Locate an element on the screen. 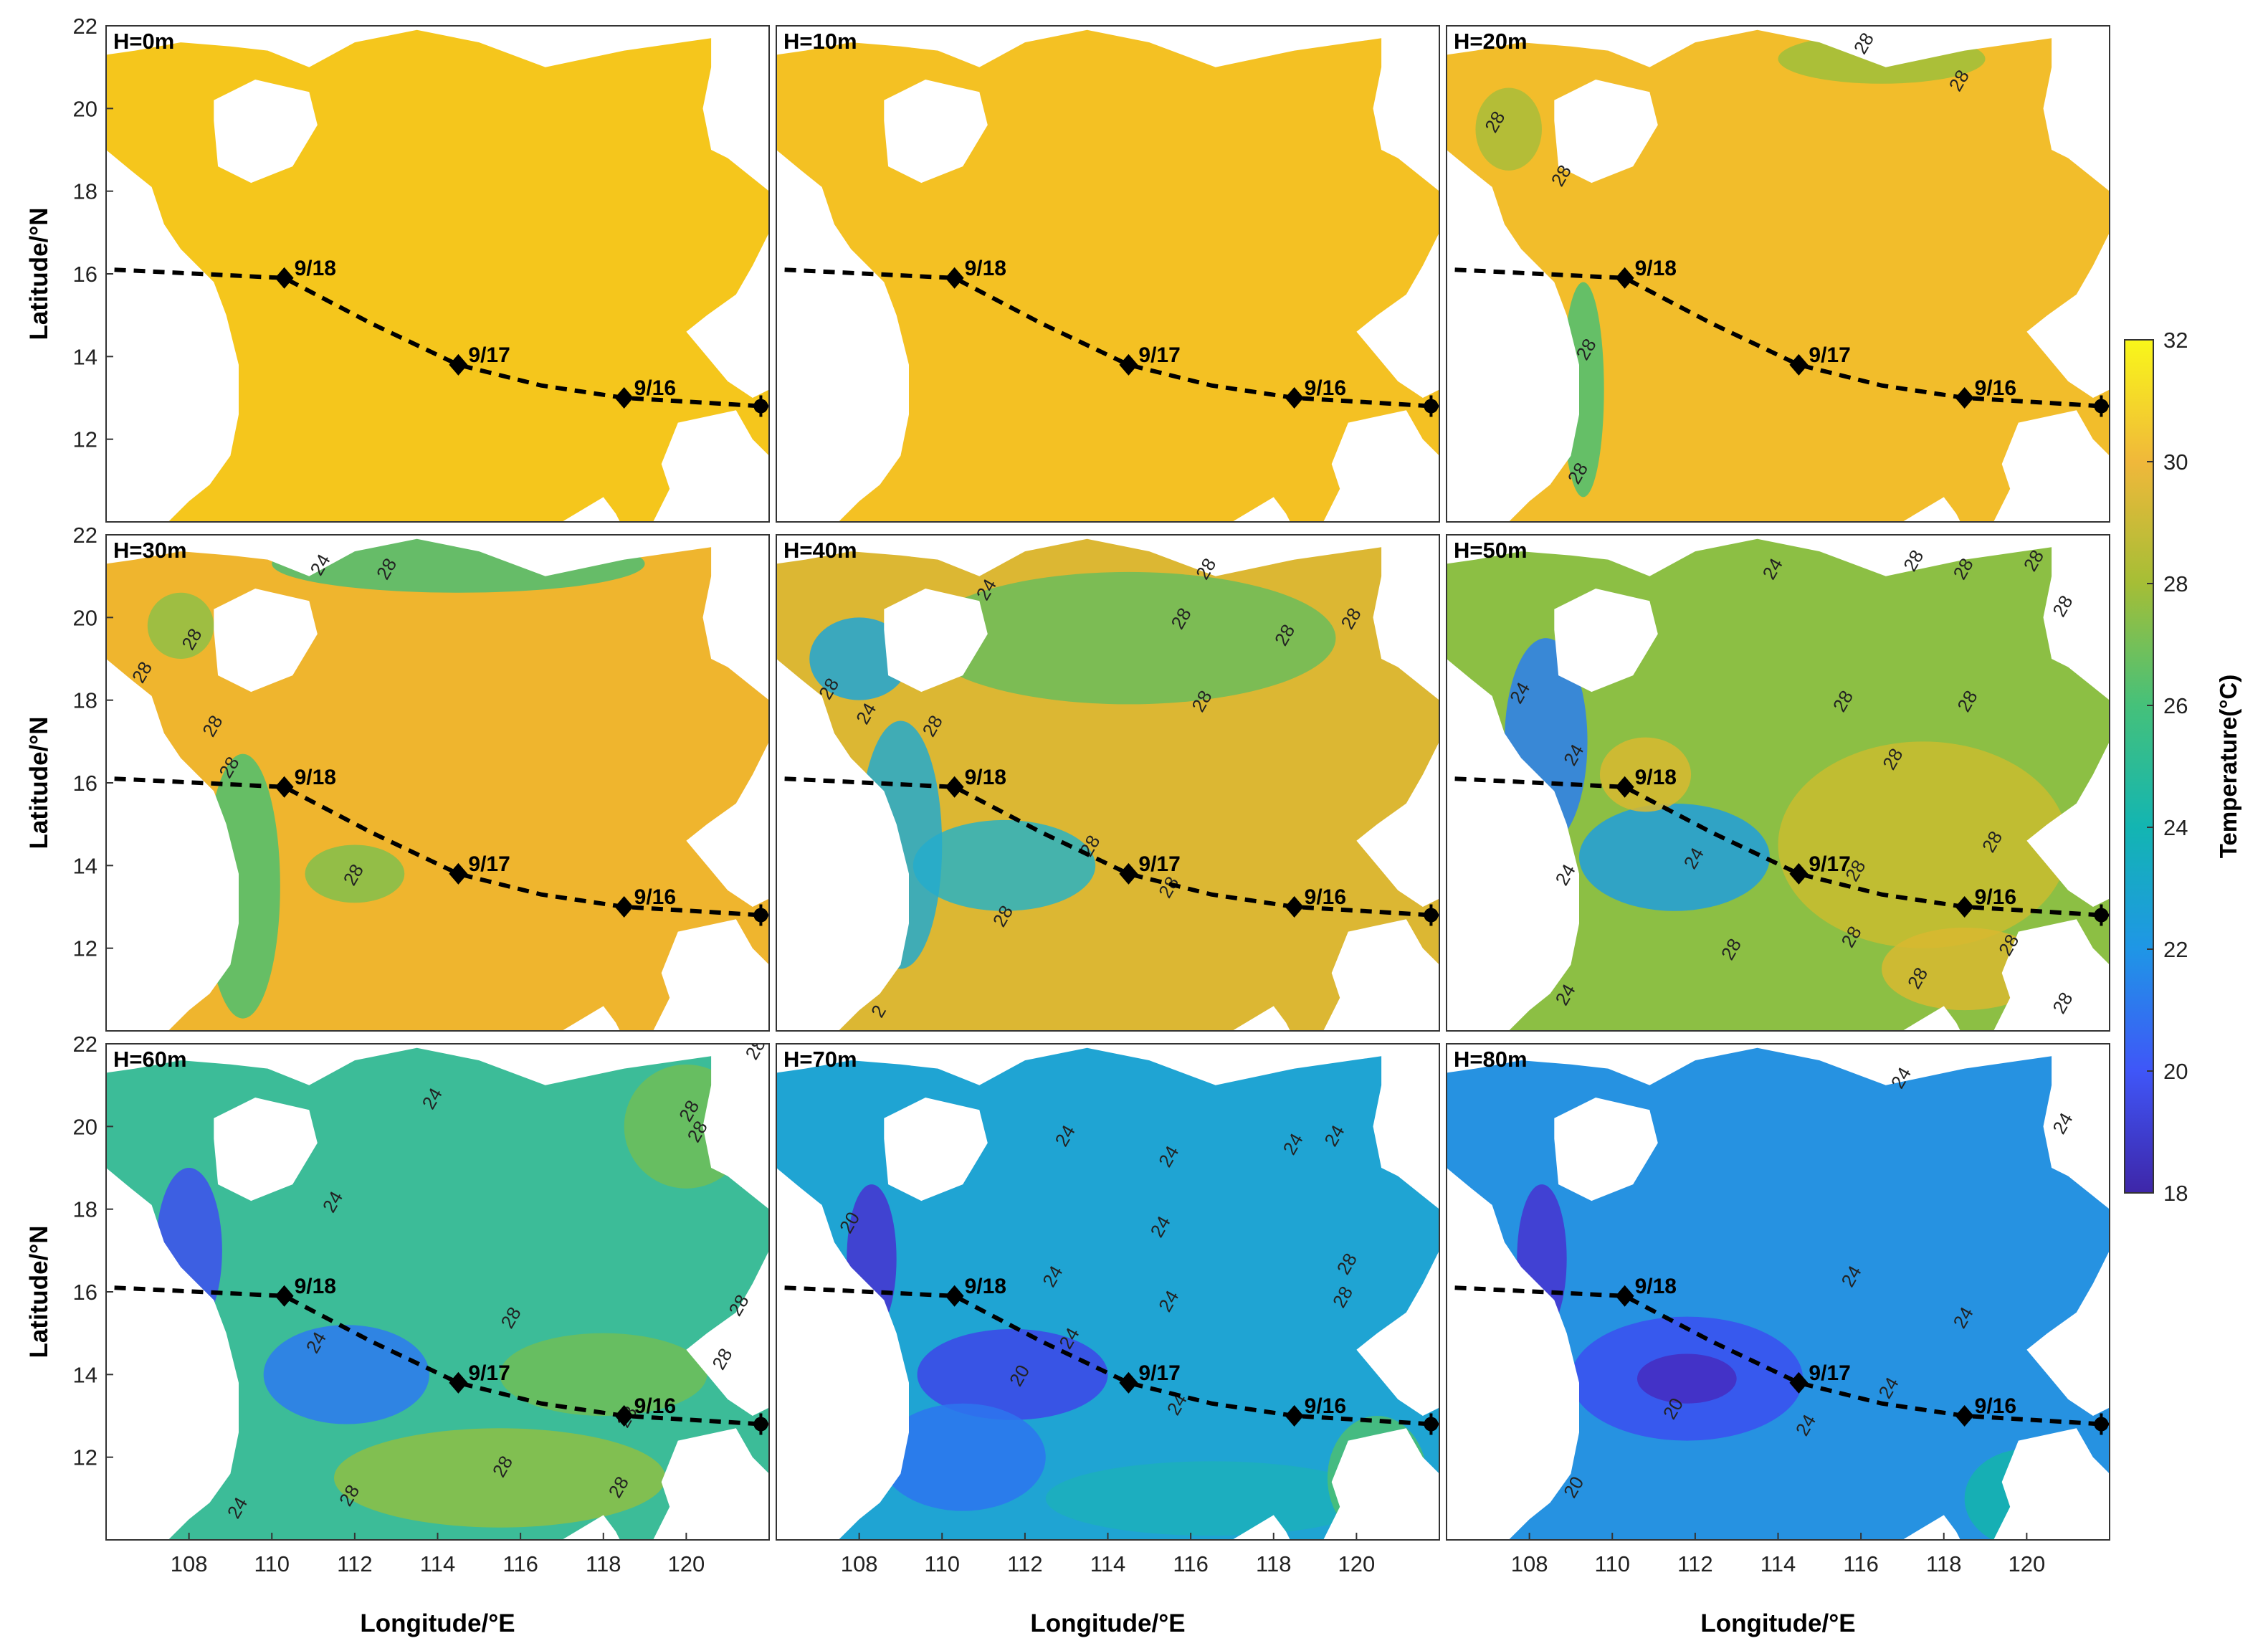 This screenshot has width=2268, height=1651. depth-label: H=50m is located at coordinates (1491, 550).